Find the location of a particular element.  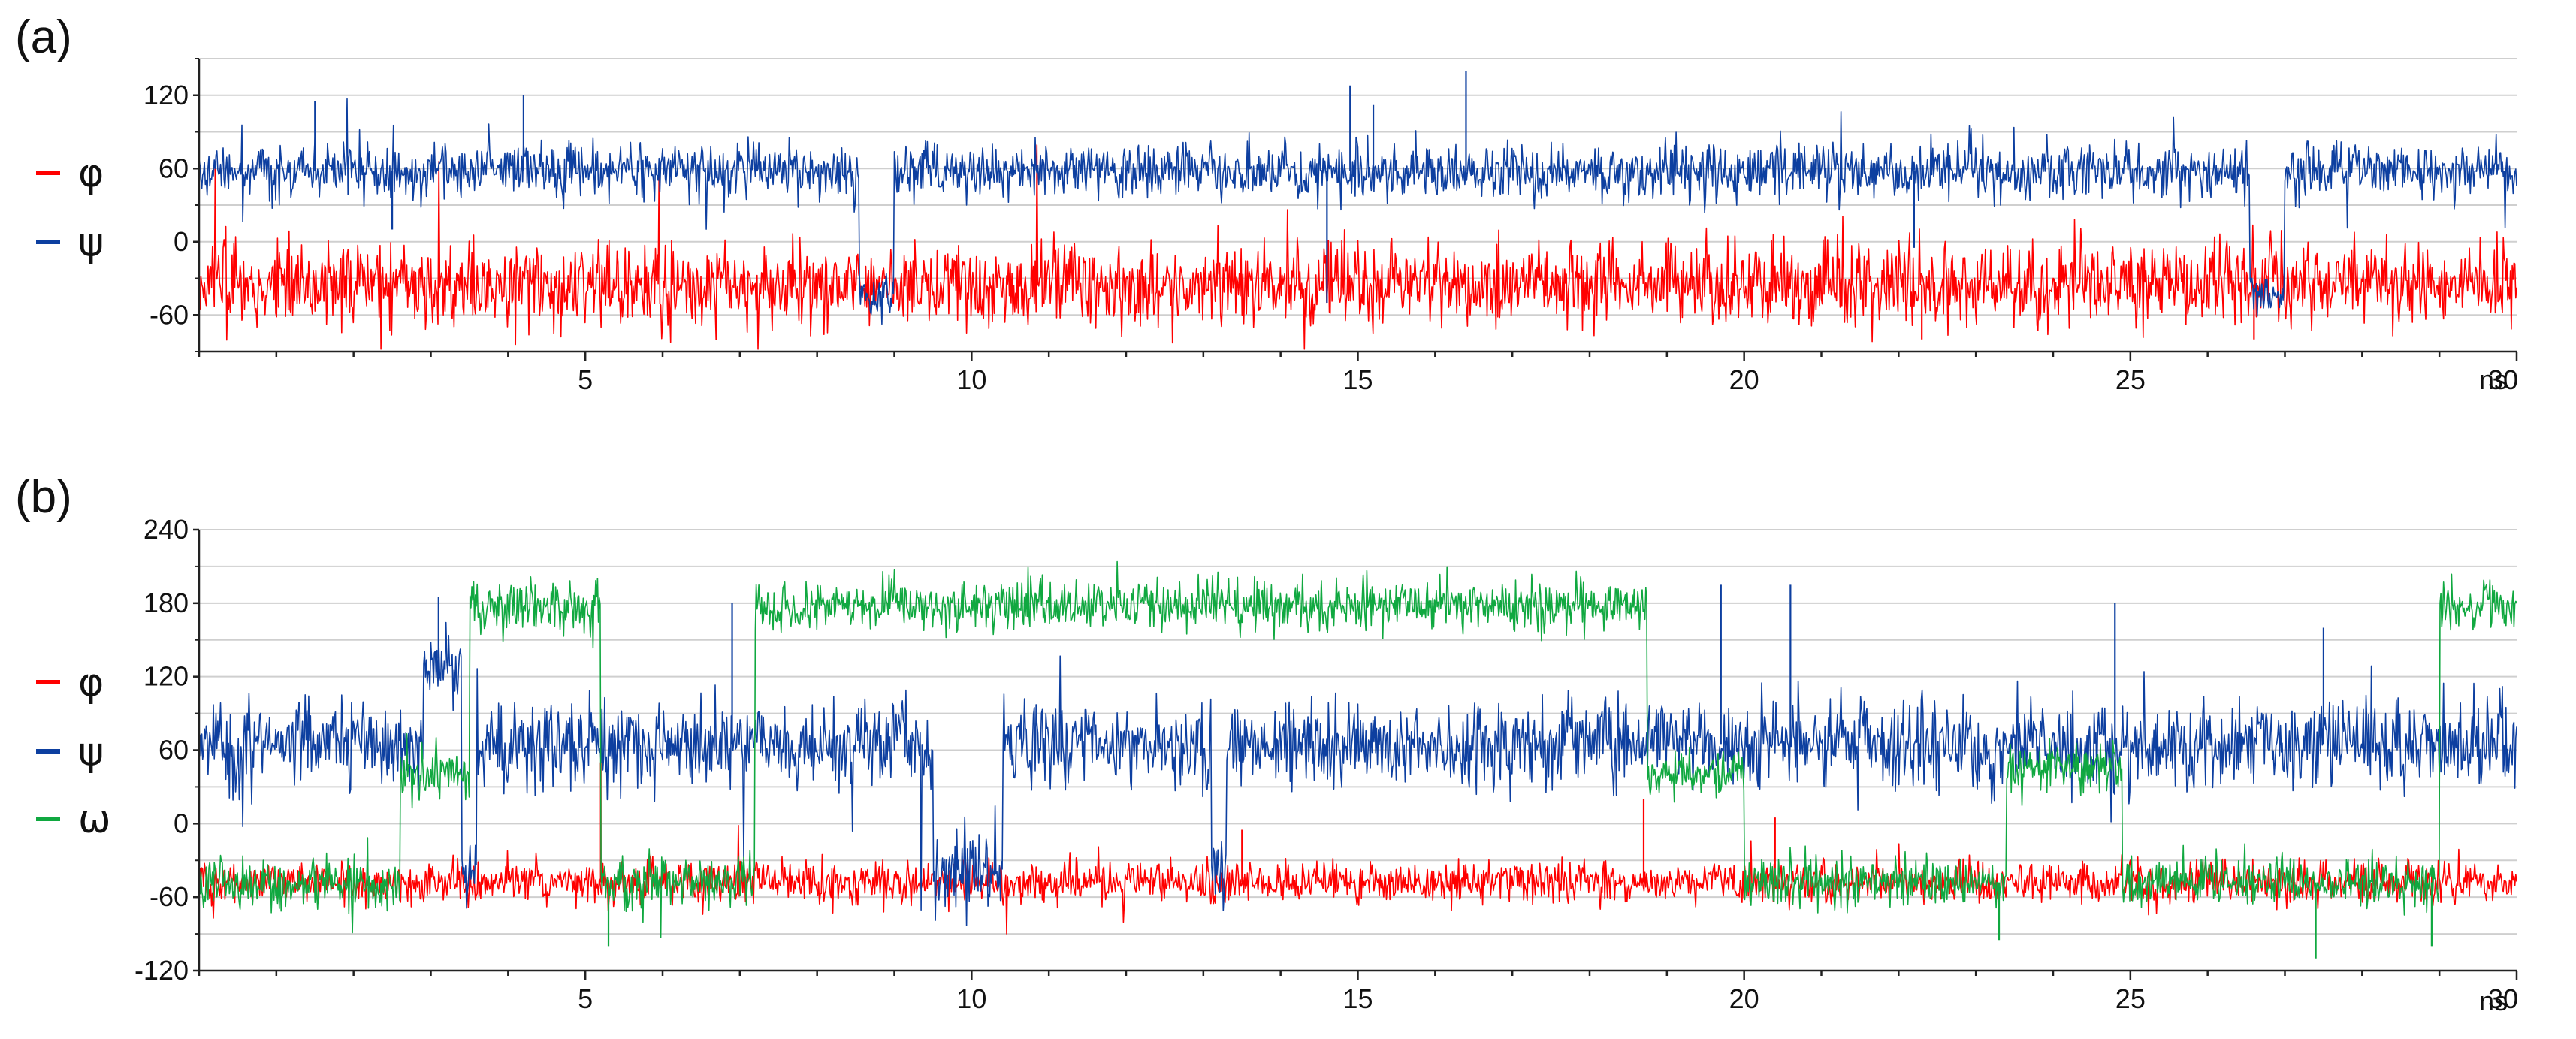

y-tick-label: 180 is located at coordinates (166, 602).